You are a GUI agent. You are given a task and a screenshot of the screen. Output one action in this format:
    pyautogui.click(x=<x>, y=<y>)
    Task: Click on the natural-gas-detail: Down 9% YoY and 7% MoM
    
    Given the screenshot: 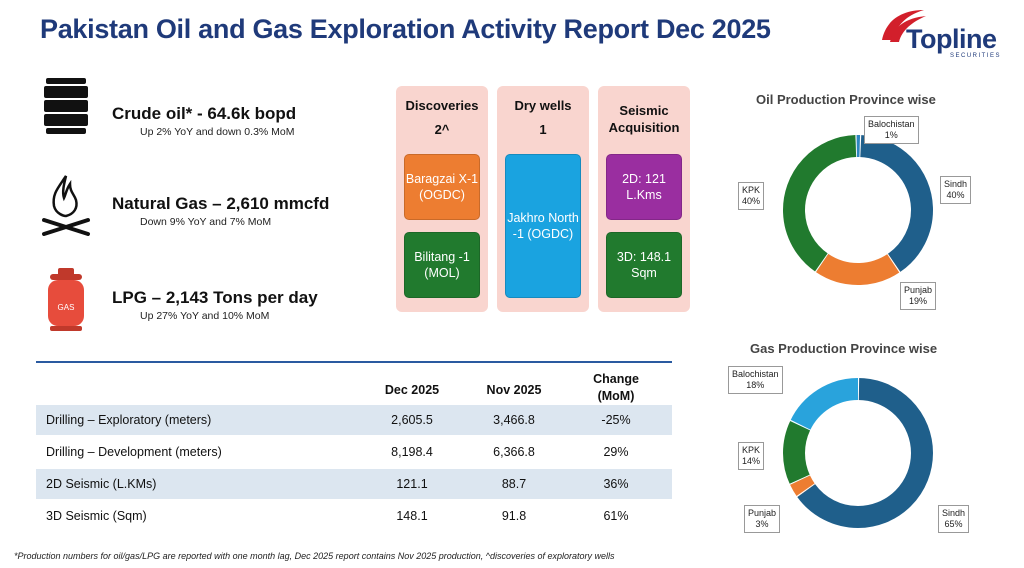 What is the action you would take?
    pyautogui.click(x=206, y=222)
    